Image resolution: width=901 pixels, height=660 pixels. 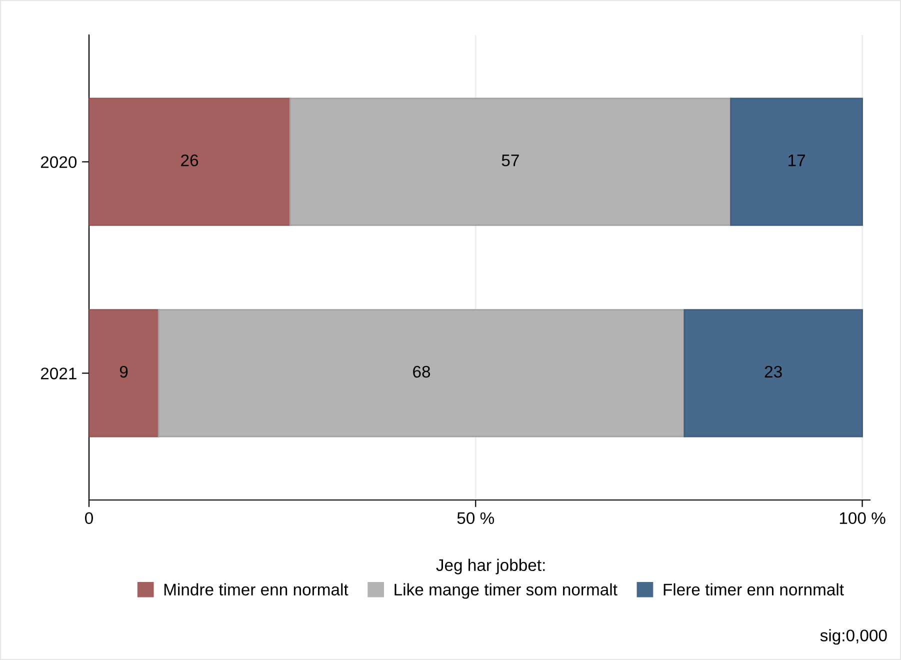 What do you see at coordinates (506, 591) in the screenshot?
I see `legend-label: Like mange timer som normalt` at bounding box center [506, 591].